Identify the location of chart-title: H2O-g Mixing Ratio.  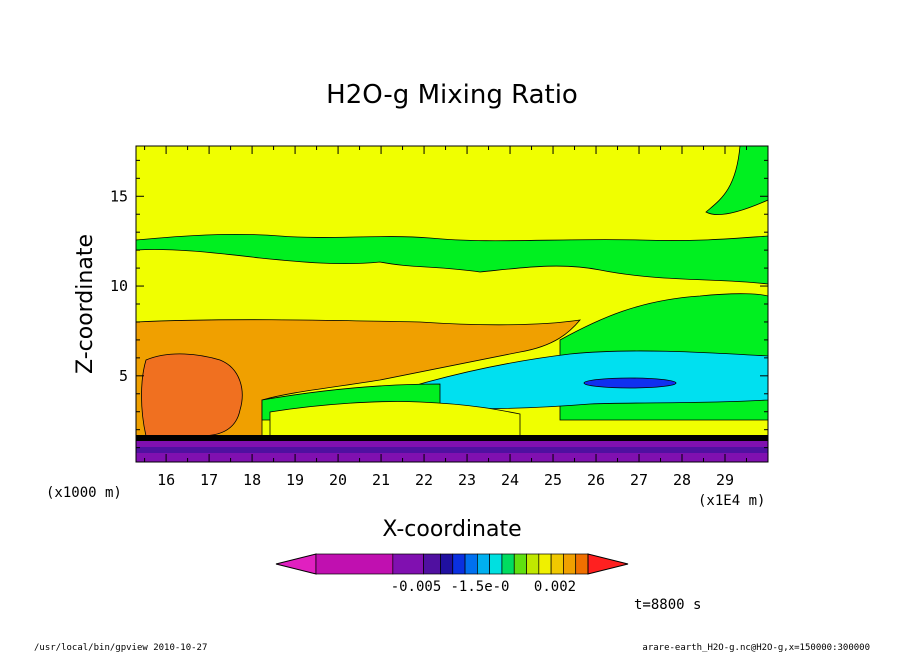
(452, 95).